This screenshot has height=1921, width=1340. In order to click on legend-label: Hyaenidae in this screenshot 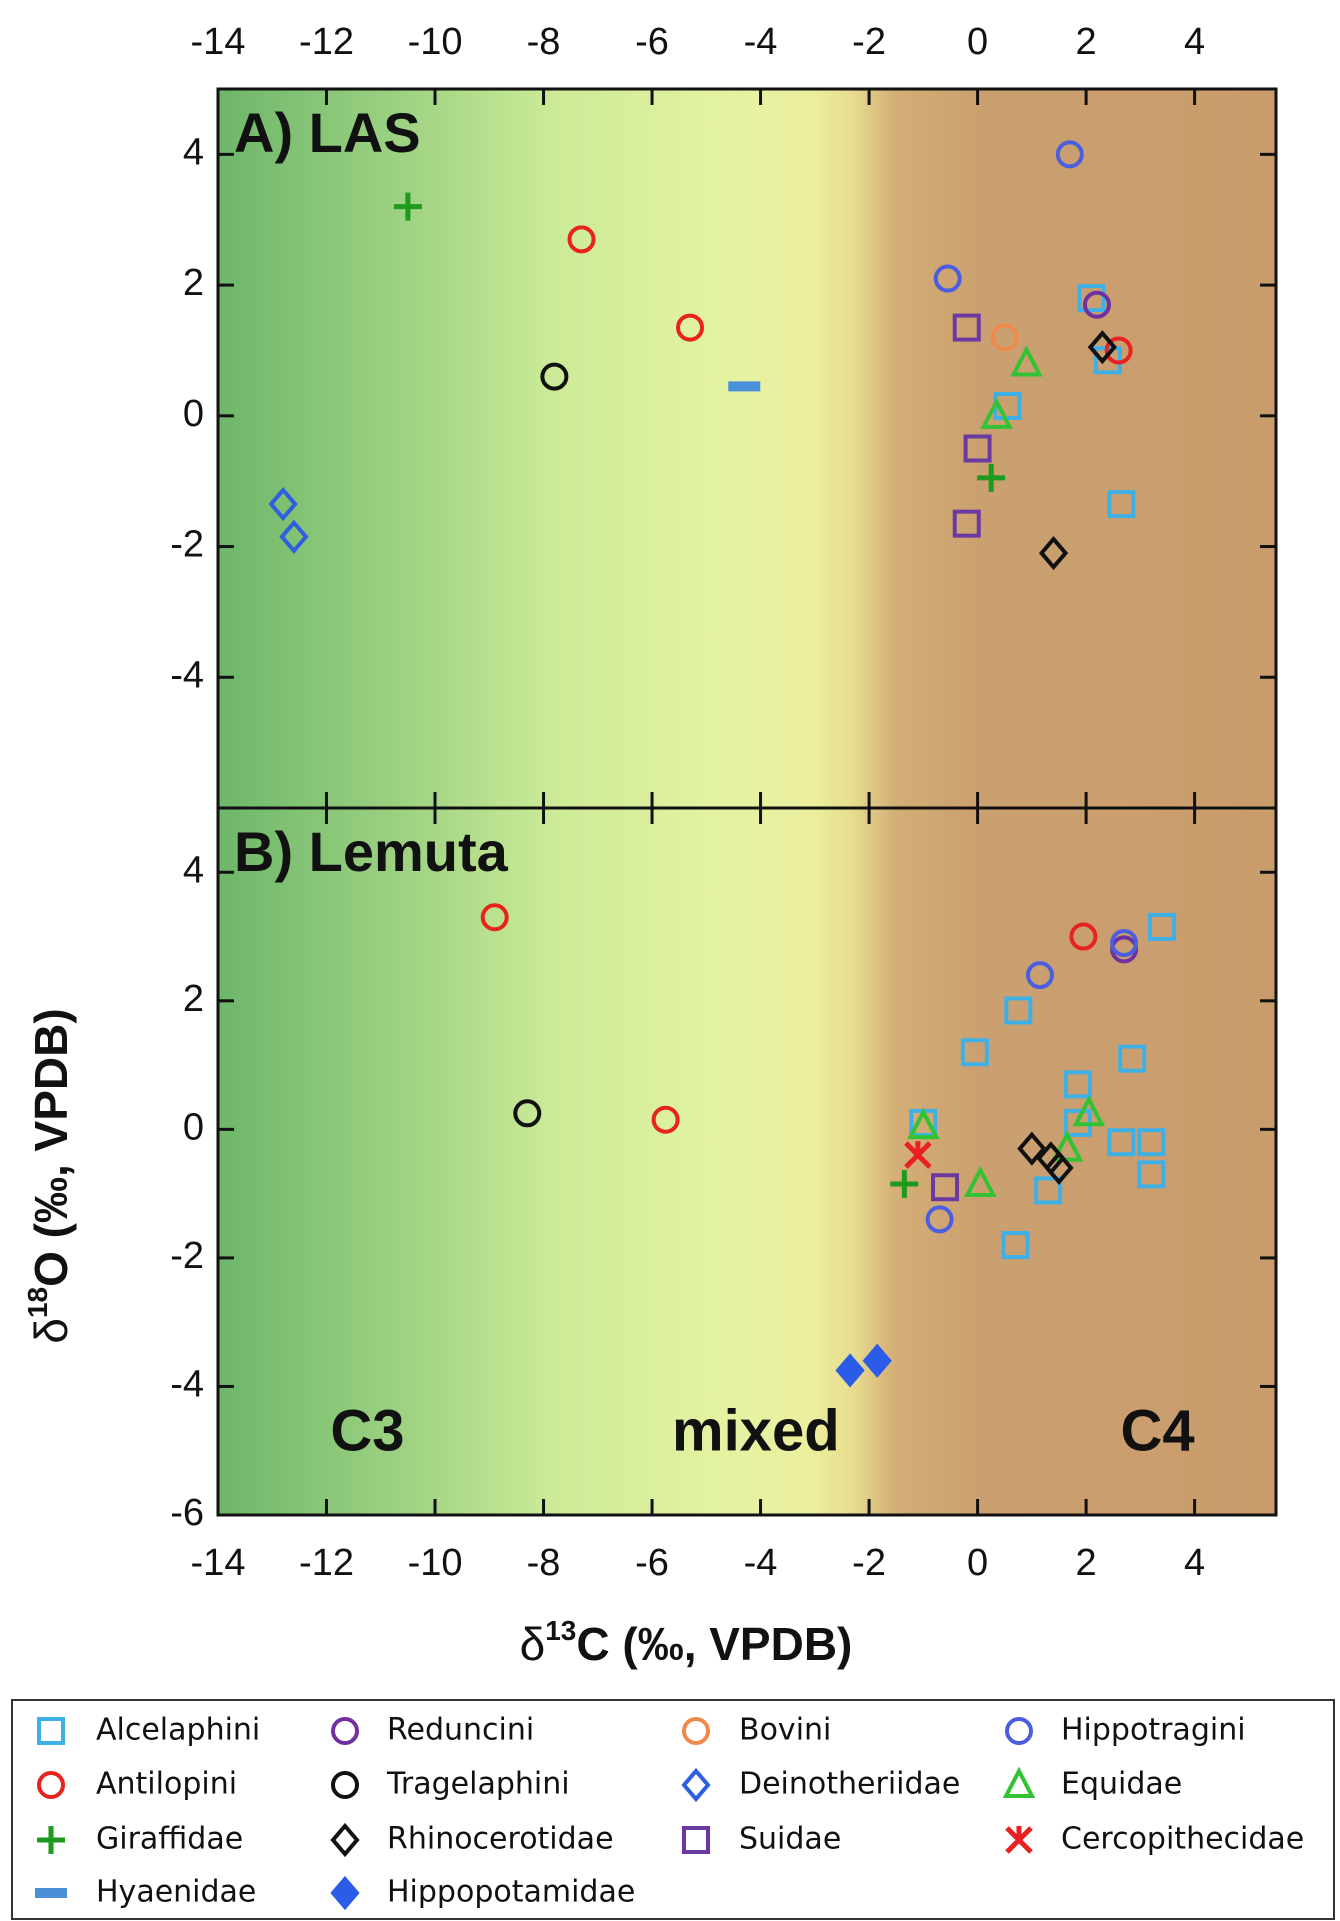, I will do `click(176, 1892)`.